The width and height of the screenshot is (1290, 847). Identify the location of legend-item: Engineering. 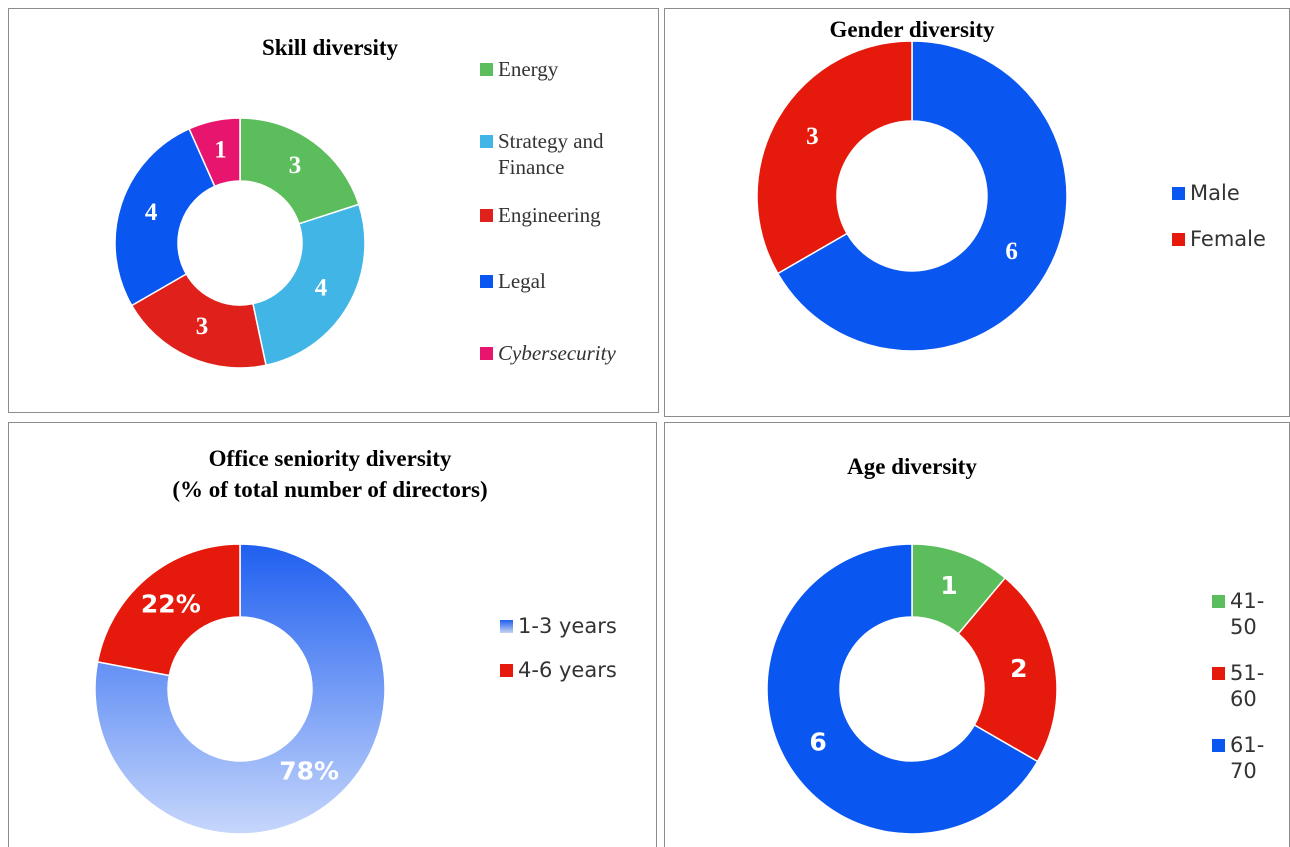
(560, 215).